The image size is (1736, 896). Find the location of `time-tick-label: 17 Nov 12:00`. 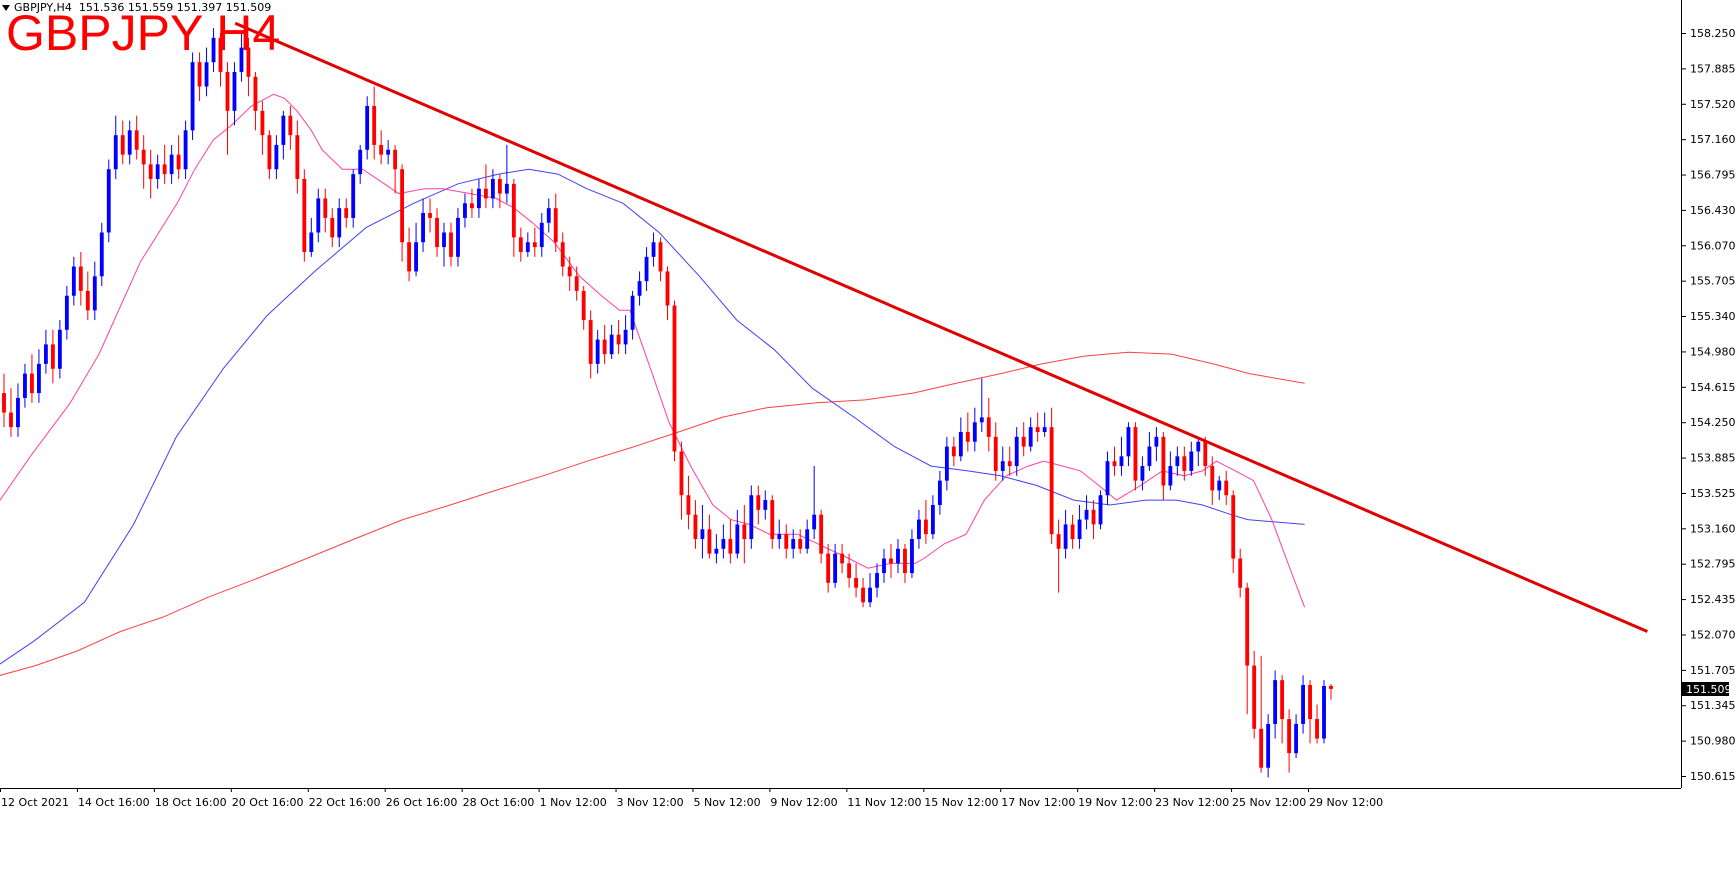

time-tick-label: 17 Nov 12:00 is located at coordinates (1038, 802).